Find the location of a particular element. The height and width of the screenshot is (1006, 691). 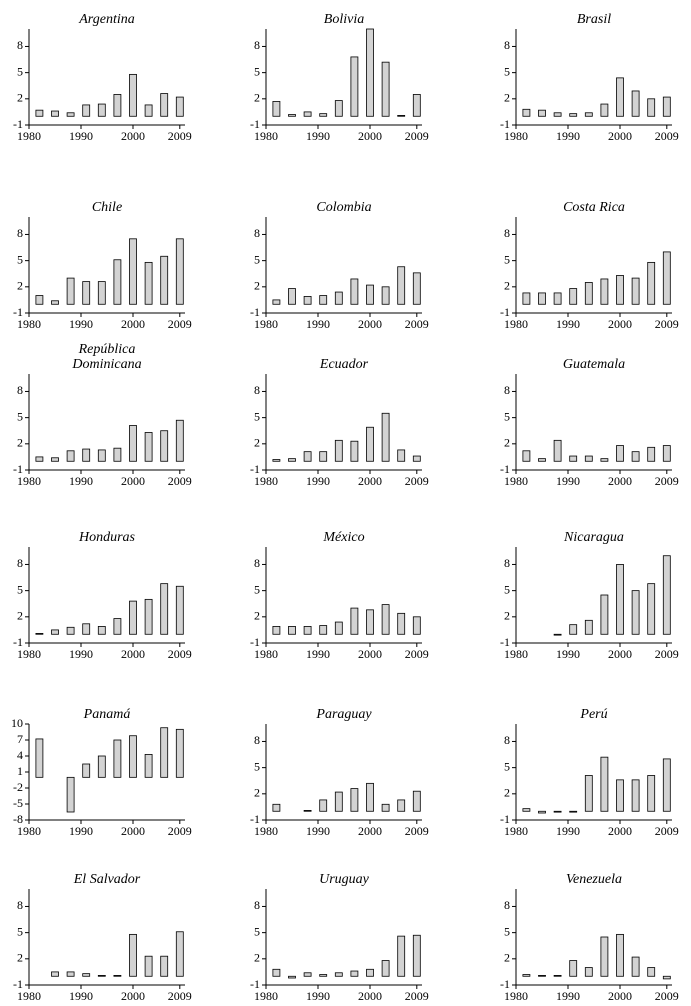

panel-title: Ecuador is located at coordinates (344, 364).